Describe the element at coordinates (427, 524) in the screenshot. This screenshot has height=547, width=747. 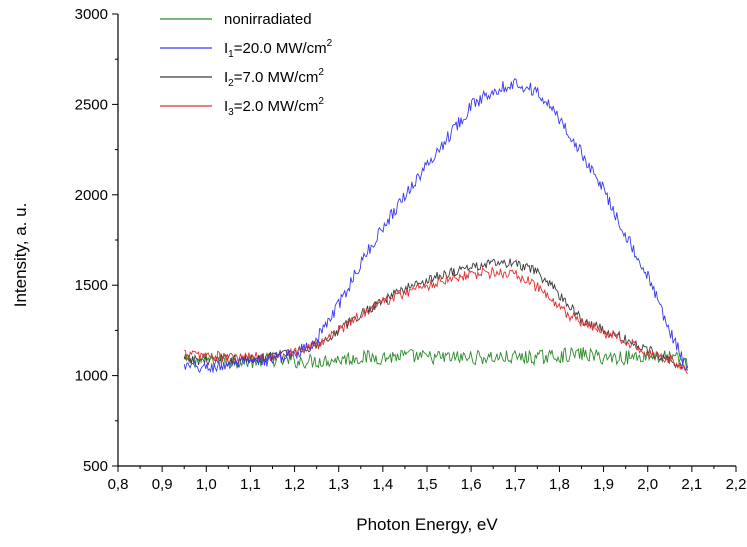
I see `x-axis-title: Photon Energy, eV` at that location.